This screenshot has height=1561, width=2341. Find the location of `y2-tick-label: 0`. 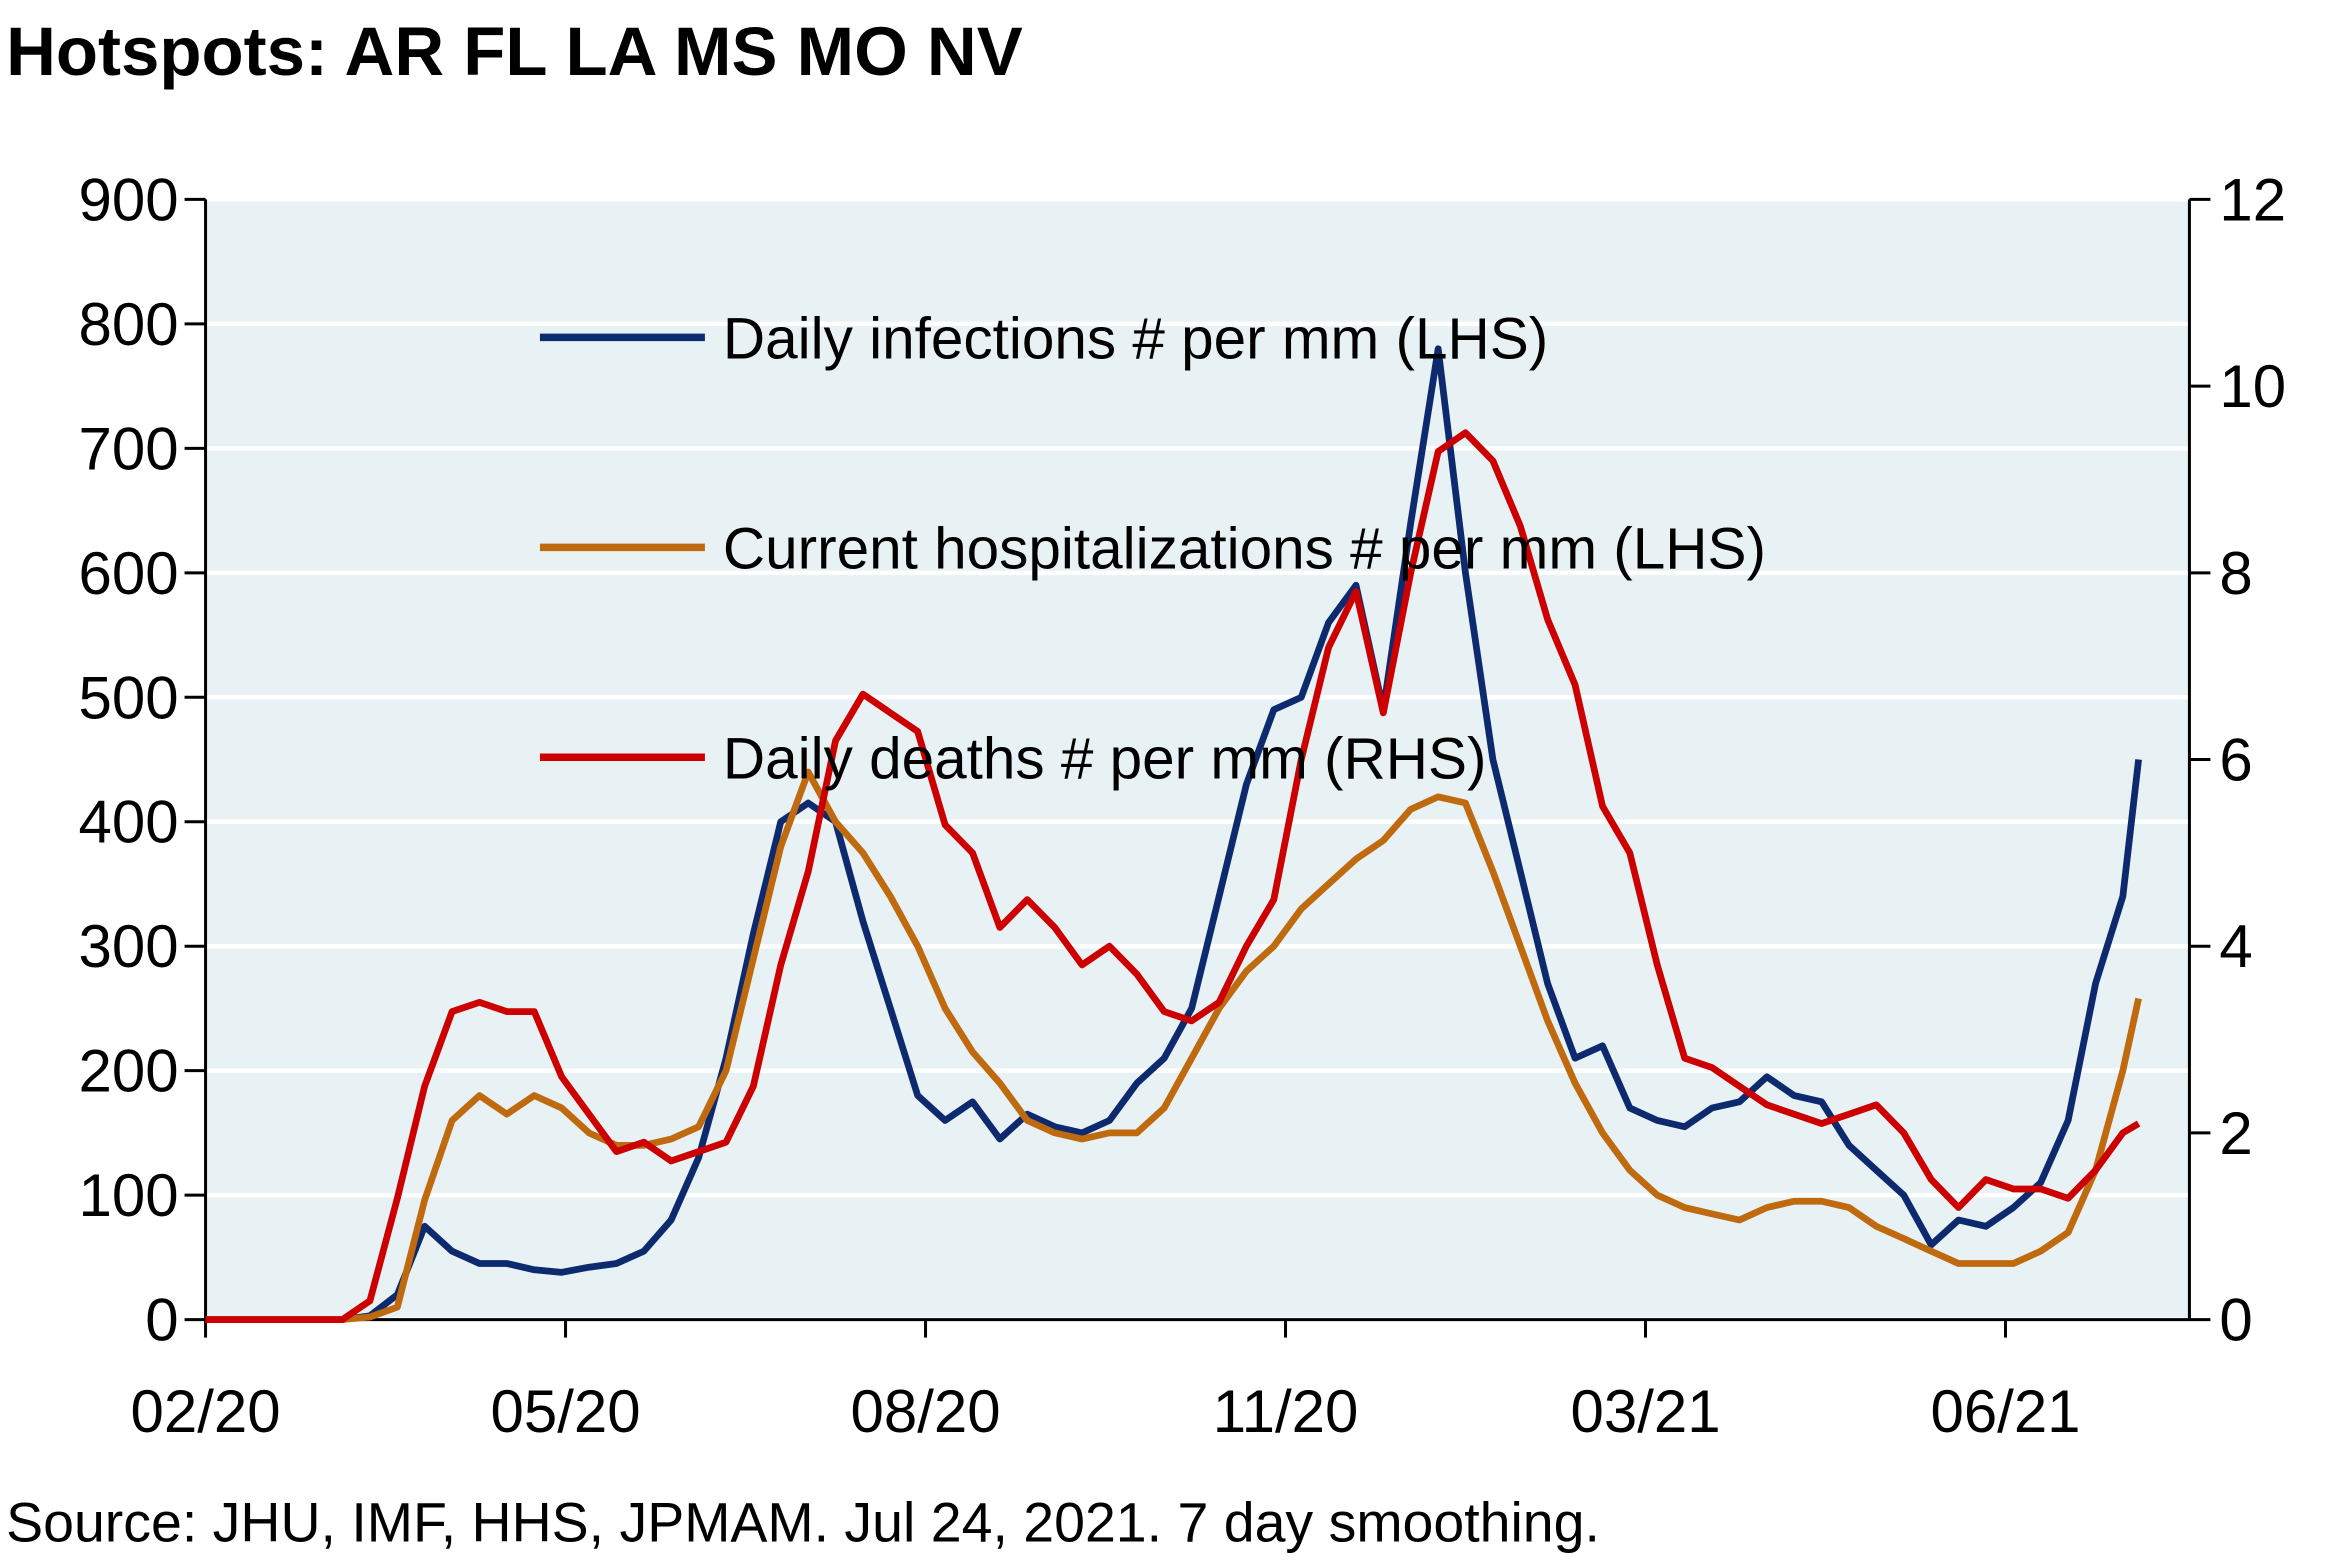

y2-tick-label: 0 is located at coordinates (2235, 1320).